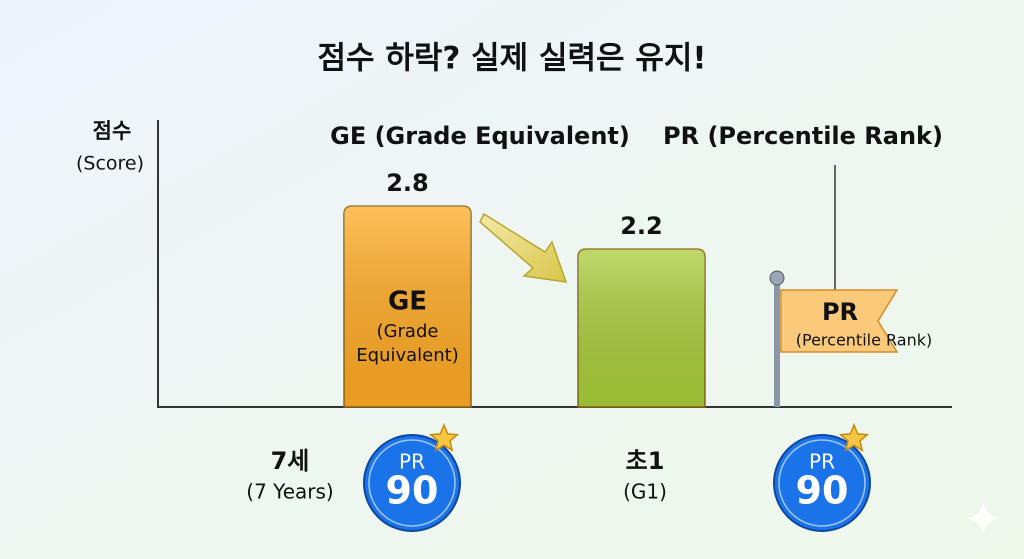 This screenshot has width=1024, height=559. I want to click on x-tick-sublabel: (G1), so click(645, 492).